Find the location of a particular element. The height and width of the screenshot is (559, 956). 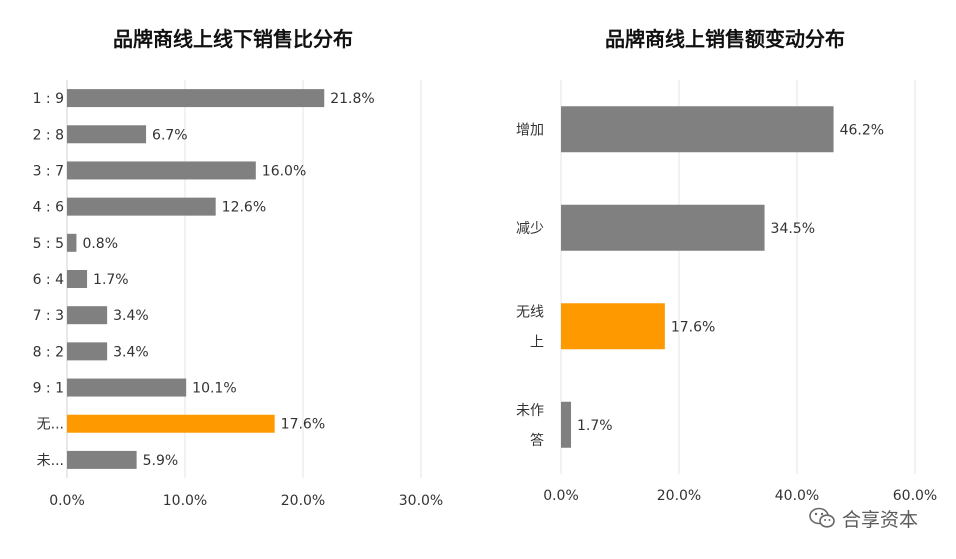

category-label: 1 : 9 is located at coordinates (48, 99).